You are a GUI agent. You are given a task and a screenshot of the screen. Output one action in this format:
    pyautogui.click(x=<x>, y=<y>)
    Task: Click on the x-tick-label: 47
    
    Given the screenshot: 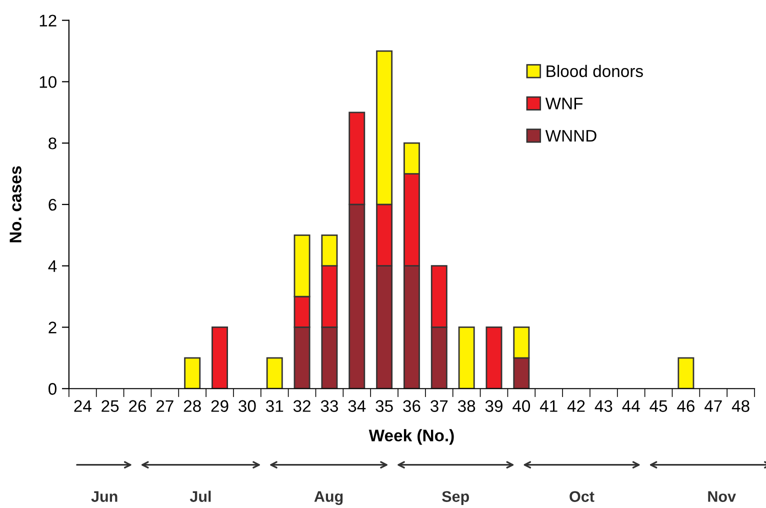 What is the action you would take?
    pyautogui.click(x=713, y=406)
    